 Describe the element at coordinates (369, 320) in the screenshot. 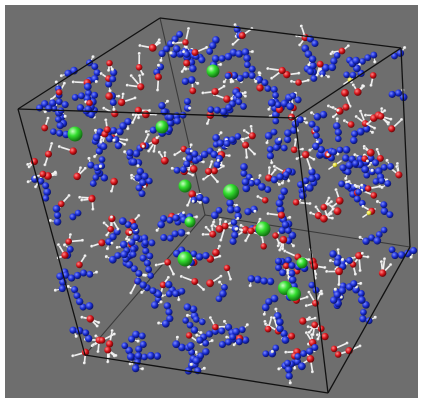

I see `box-edge` at that location.